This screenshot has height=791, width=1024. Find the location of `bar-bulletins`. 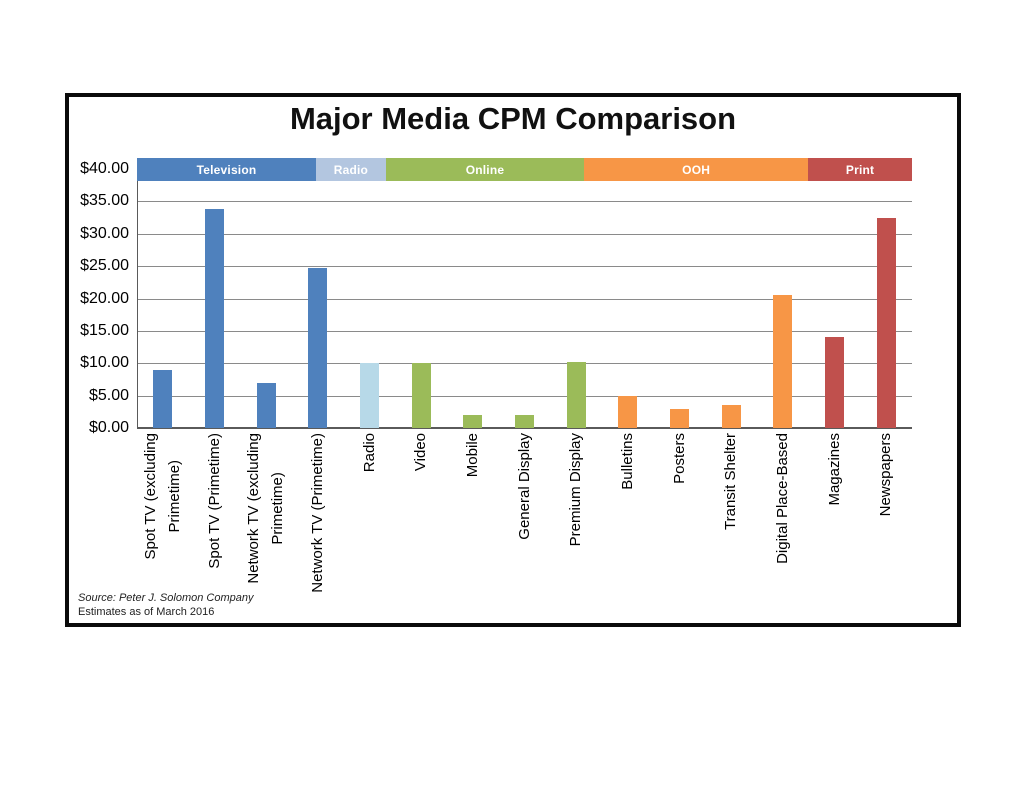

bar-bulletins is located at coordinates (628, 411).